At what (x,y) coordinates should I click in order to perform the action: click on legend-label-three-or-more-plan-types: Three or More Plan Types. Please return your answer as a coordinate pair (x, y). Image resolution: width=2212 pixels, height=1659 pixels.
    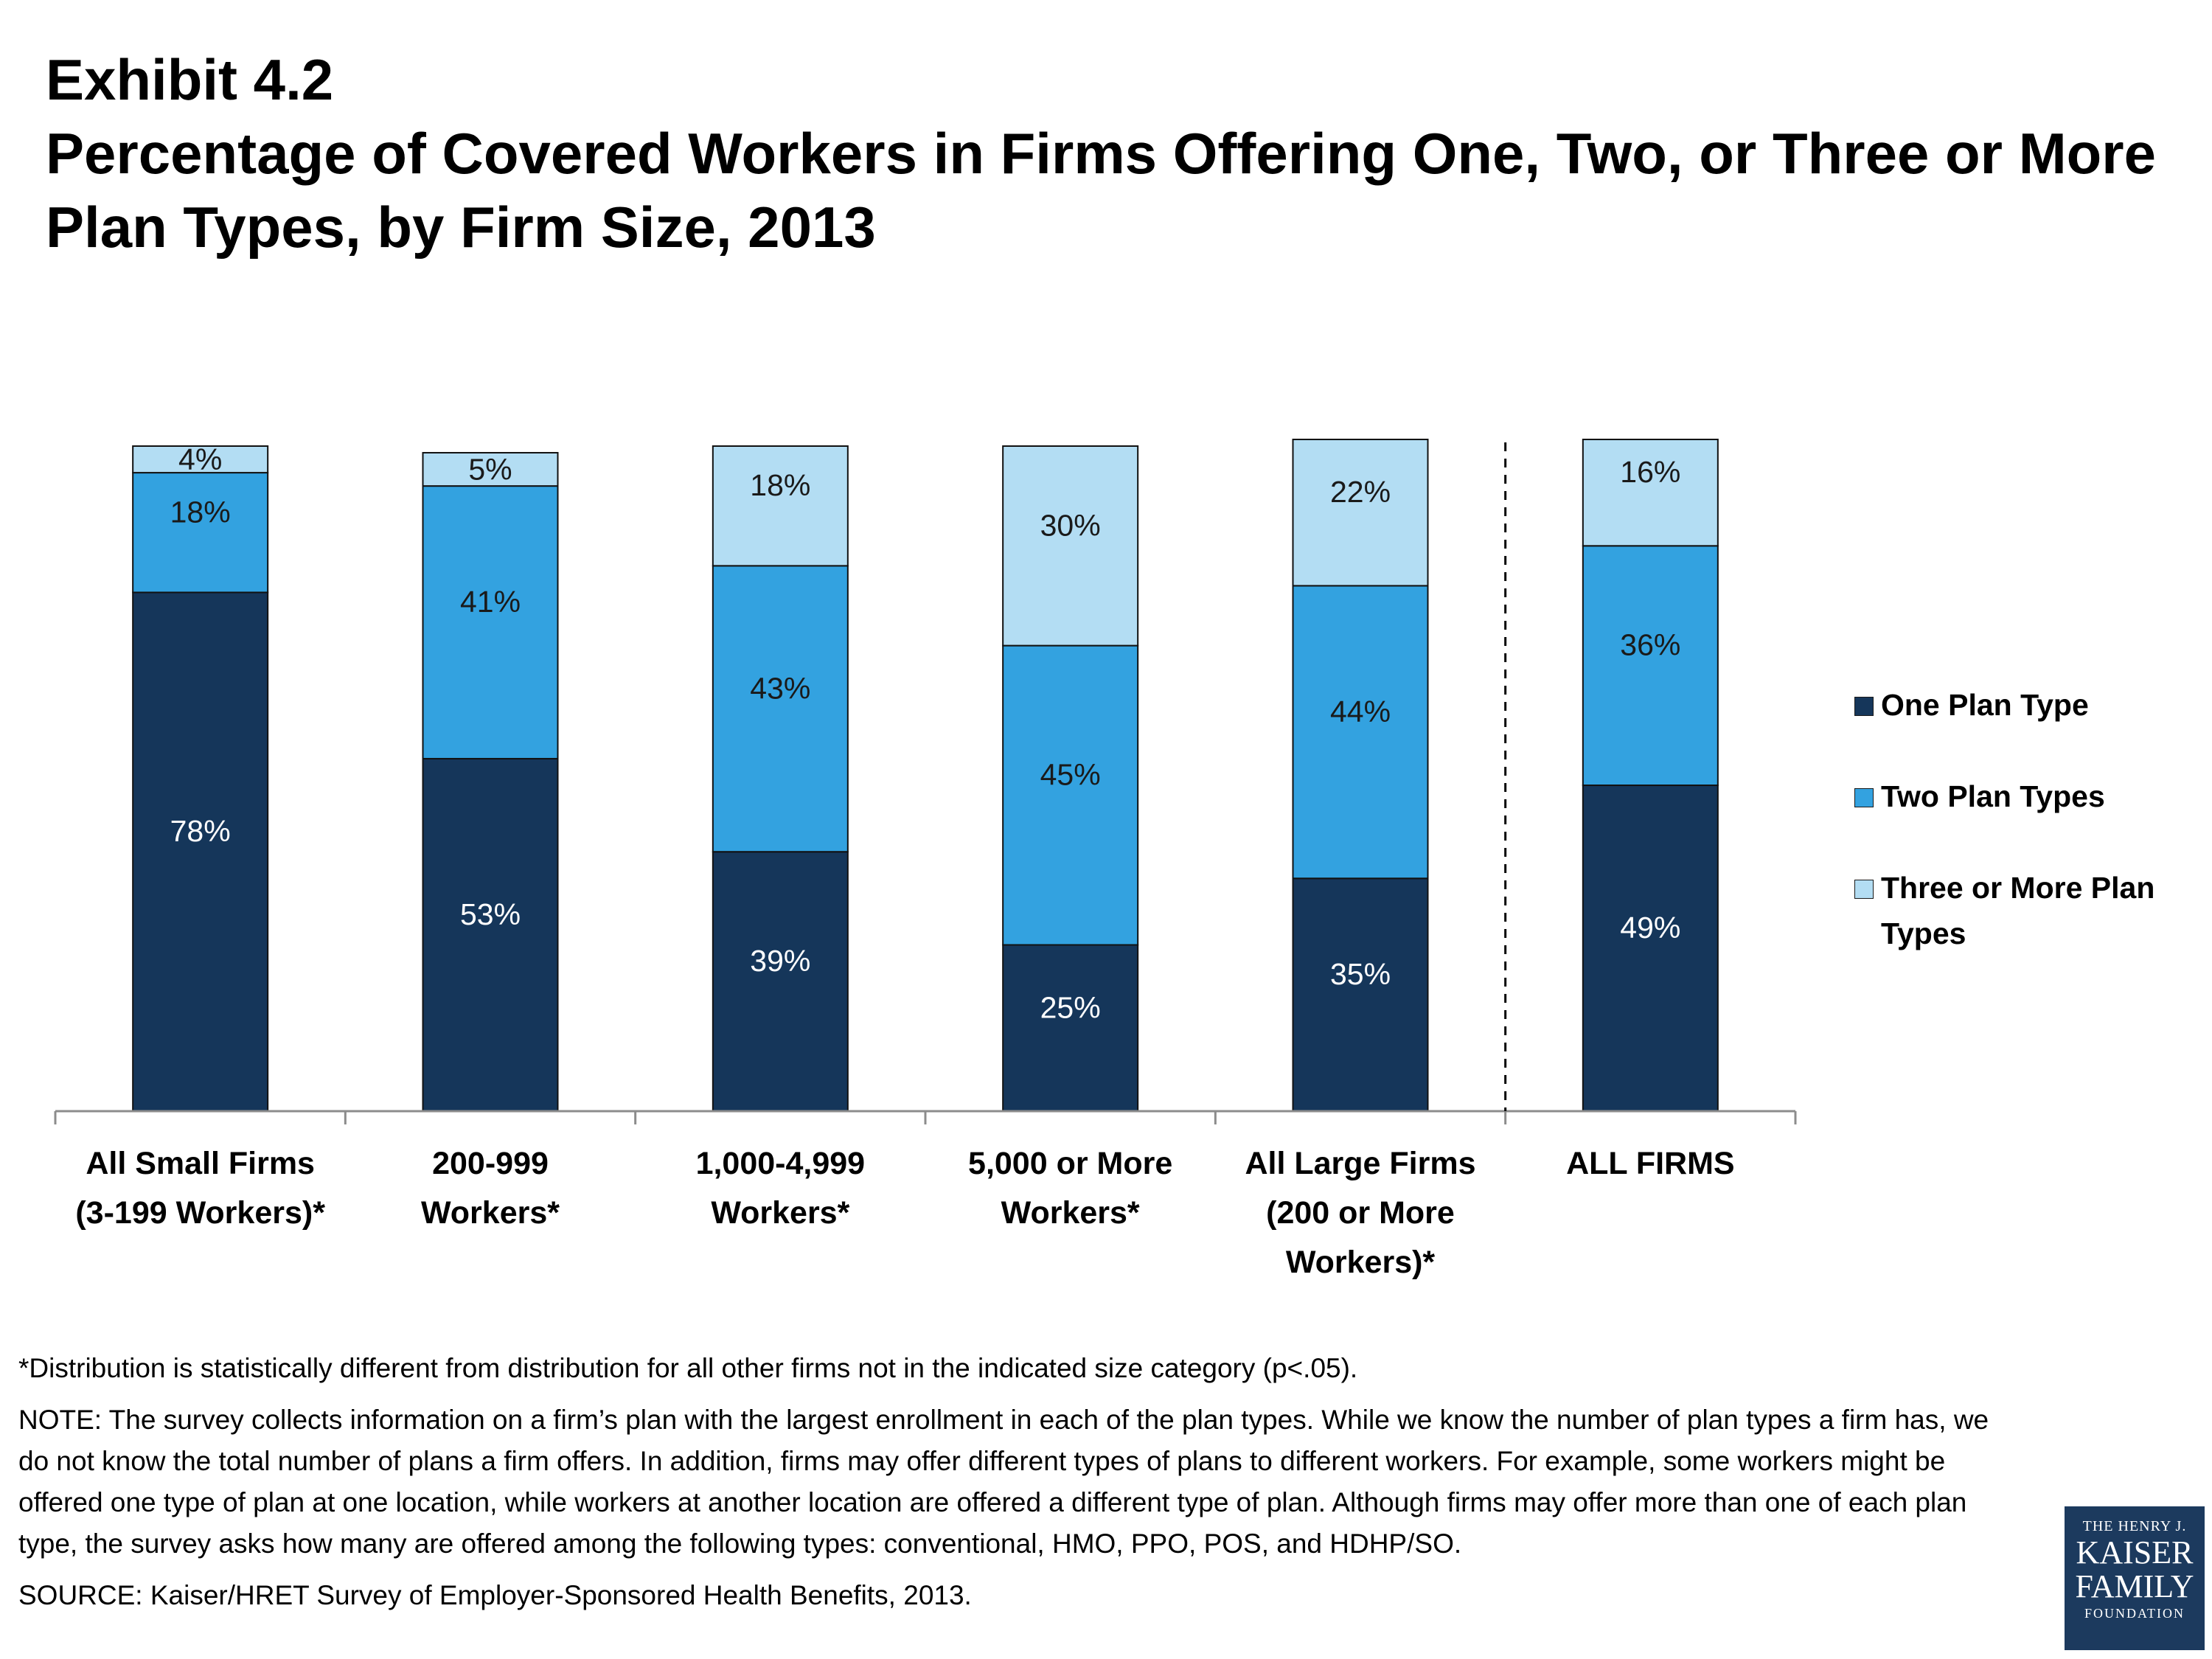
    Looking at the image, I should click on (2018, 910).